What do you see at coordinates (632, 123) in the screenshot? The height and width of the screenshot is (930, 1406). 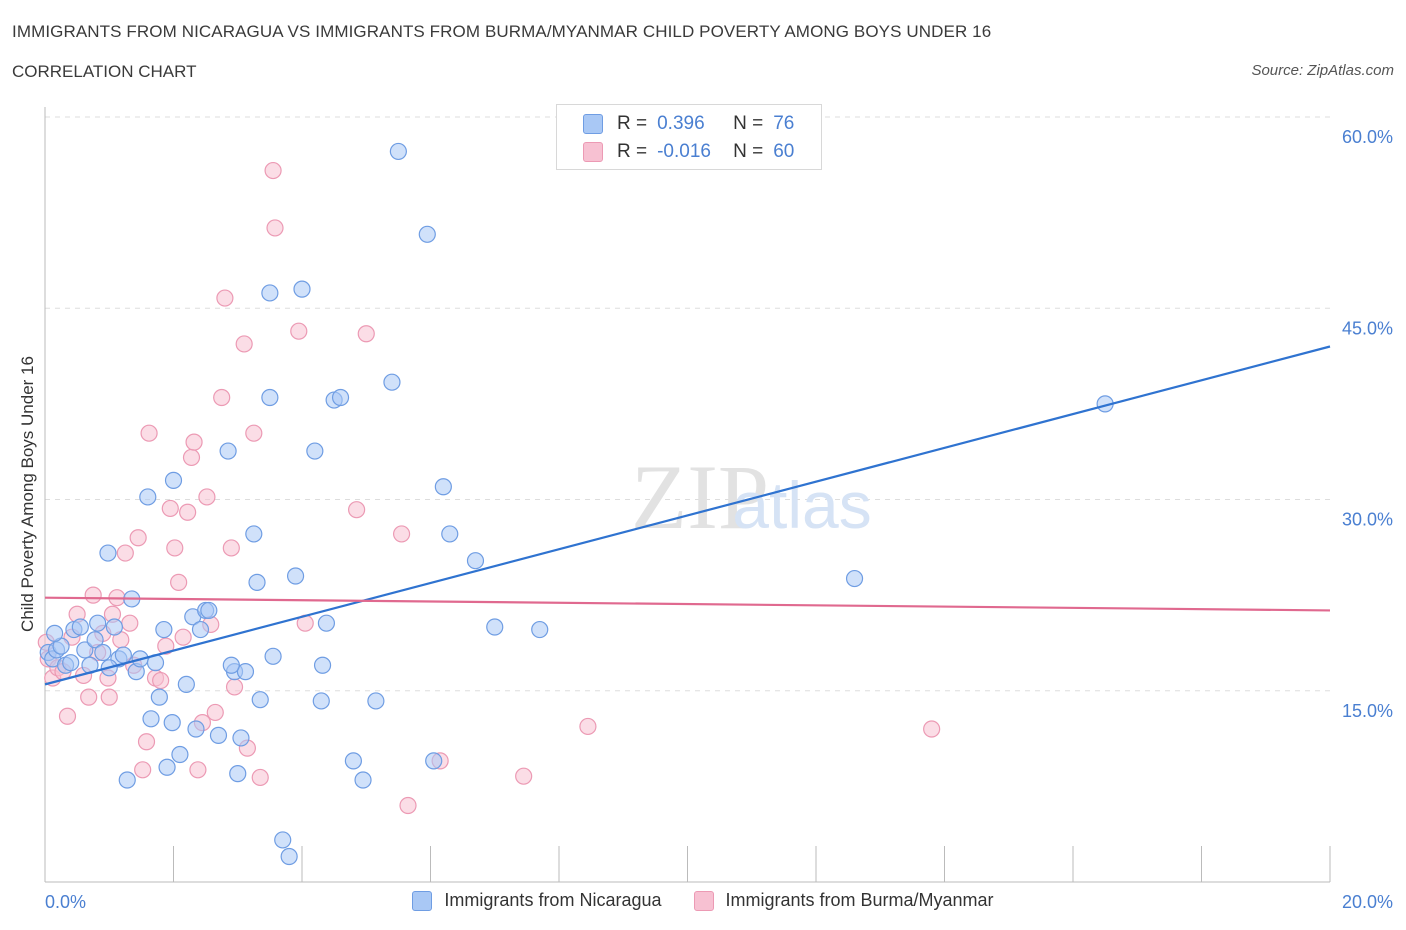 I see `legend-r-label: R =` at bounding box center [632, 123].